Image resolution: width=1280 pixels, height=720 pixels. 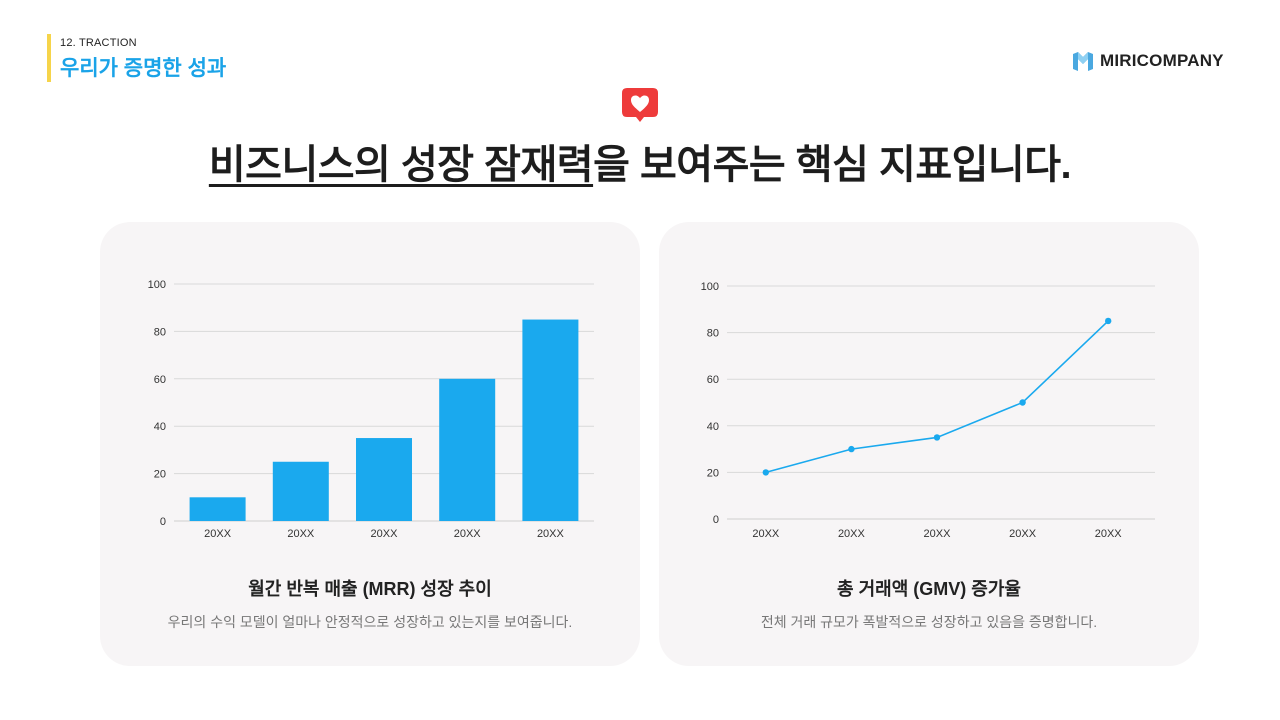 I want to click on brand-logo: MIRICOMPANY, so click(x=1147, y=61).